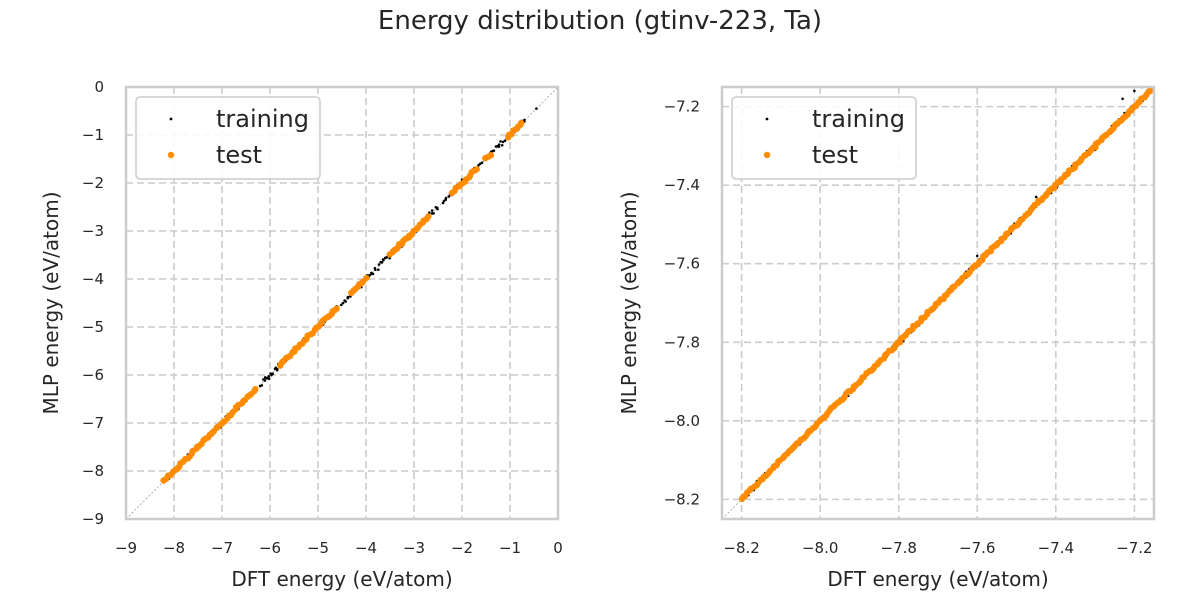  I want to click on x-tick-label: 0, so click(558, 548).